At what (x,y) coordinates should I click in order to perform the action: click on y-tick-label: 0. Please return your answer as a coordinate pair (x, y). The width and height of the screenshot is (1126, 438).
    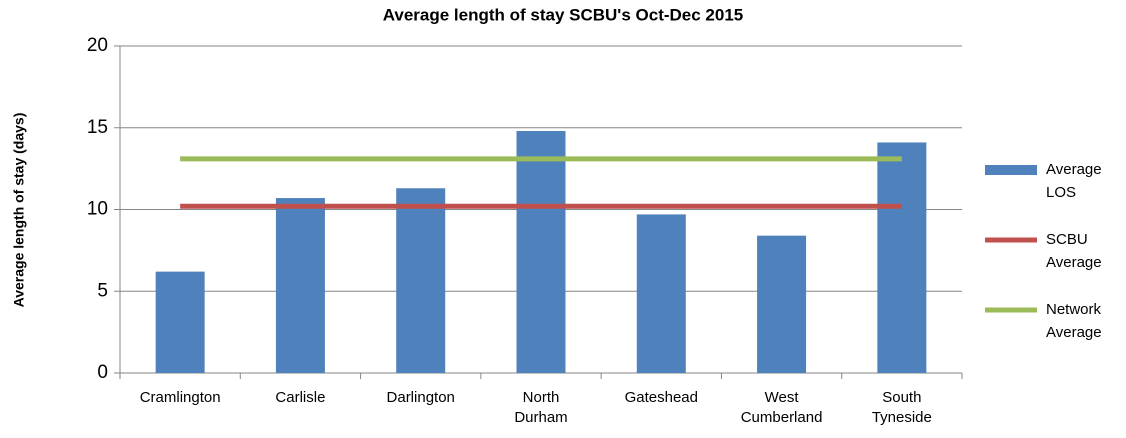
    Looking at the image, I should click on (102, 372).